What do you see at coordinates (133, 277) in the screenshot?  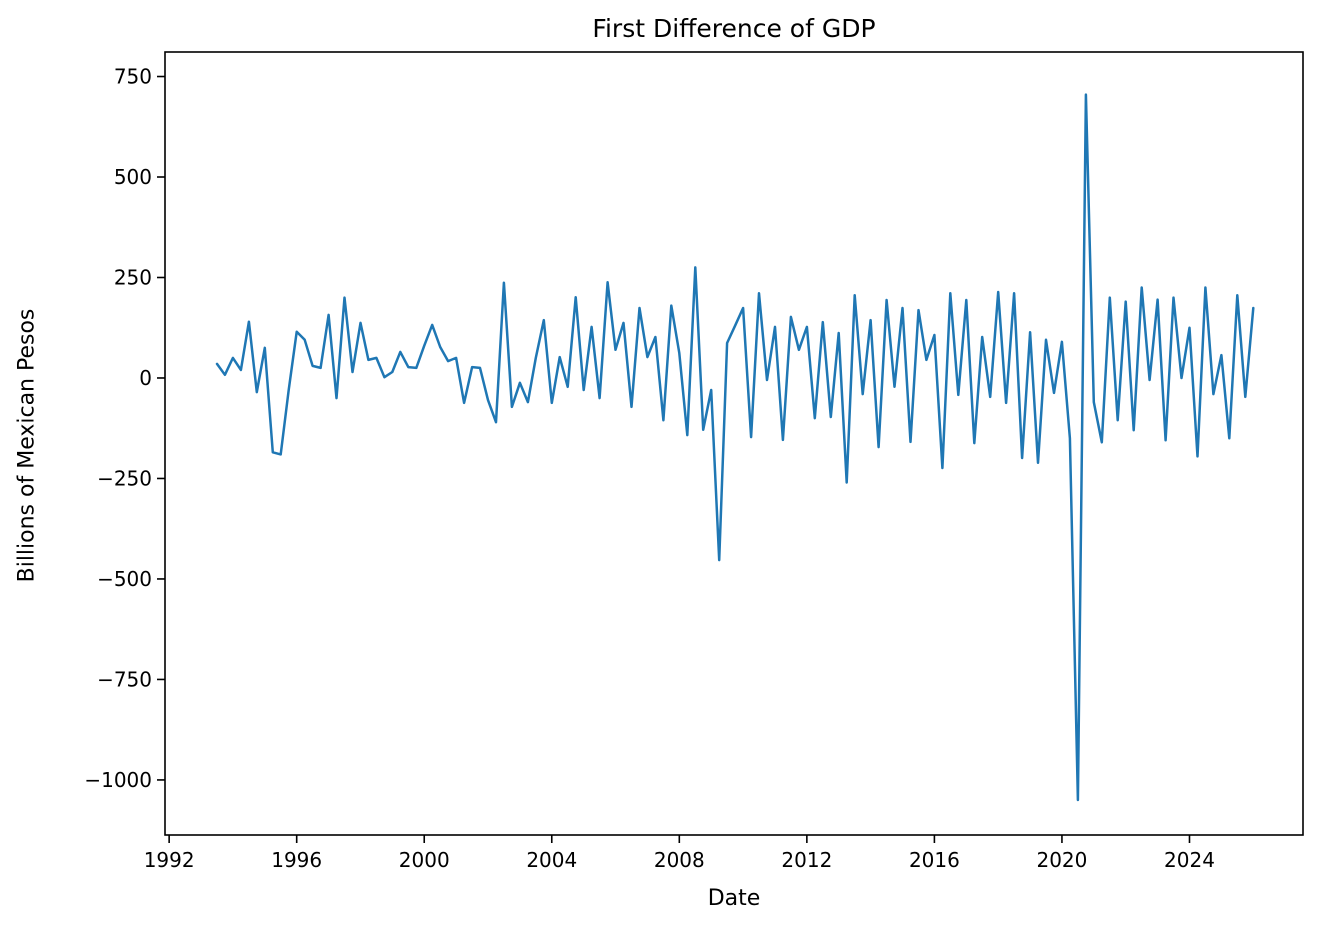 I see `y-tick-label: 250` at bounding box center [133, 277].